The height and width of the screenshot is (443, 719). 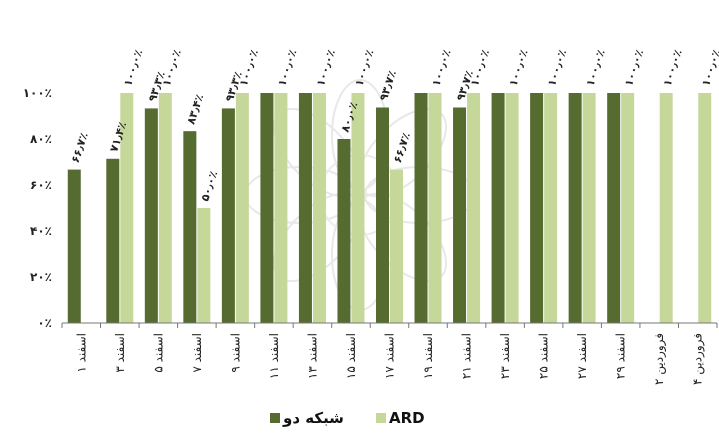 What do you see at coordinates (37, 93) in the screenshot?
I see `y-tick-label: ۱۰۰٪` at bounding box center [37, 93].